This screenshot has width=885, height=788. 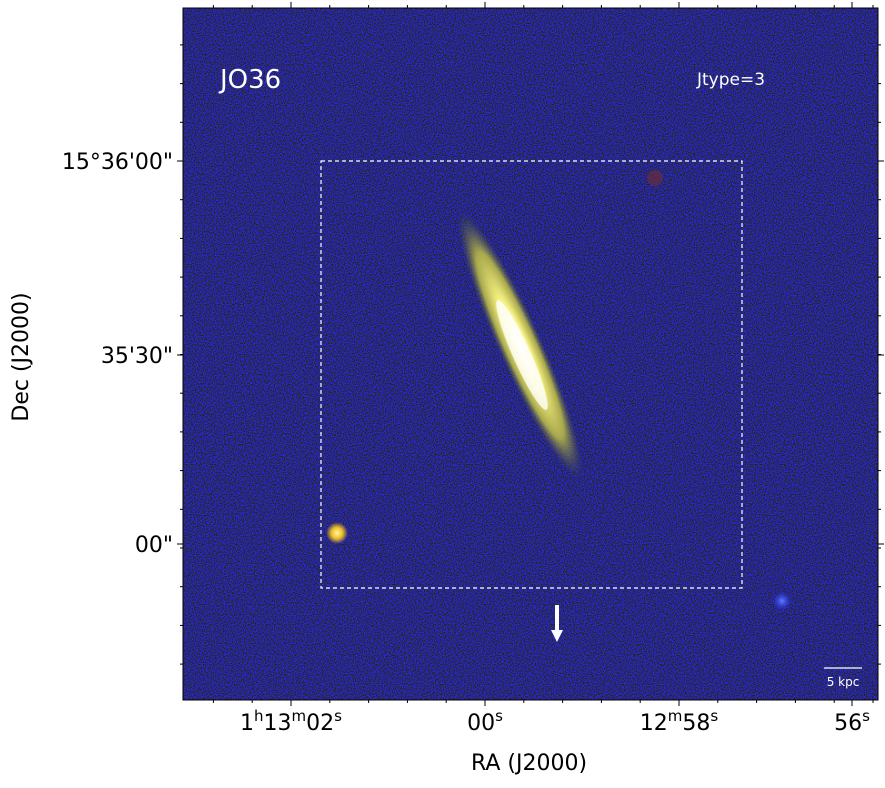 I want to click on tick-label-part: h, so click(x=259, y=716).